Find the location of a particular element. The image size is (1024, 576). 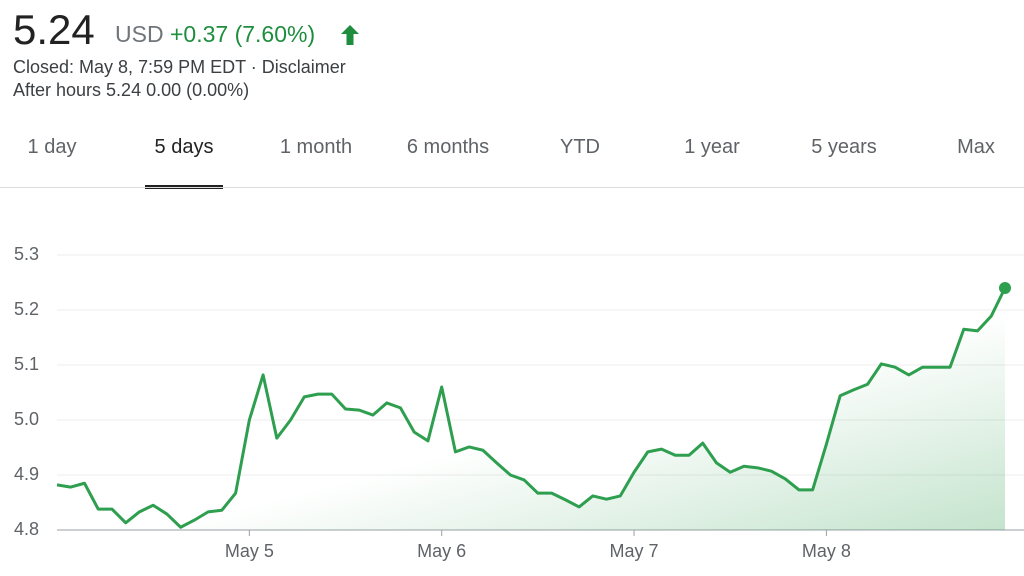

x-tick-label: May 8 is located at coordinates (826, 551).